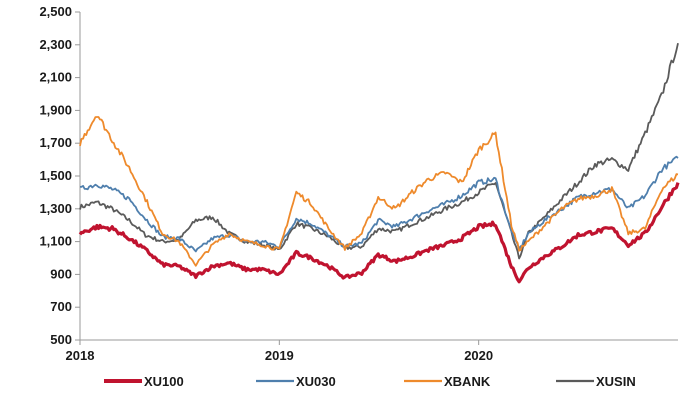  I want to click on x-tick-label: 2018, so click(80, 355).